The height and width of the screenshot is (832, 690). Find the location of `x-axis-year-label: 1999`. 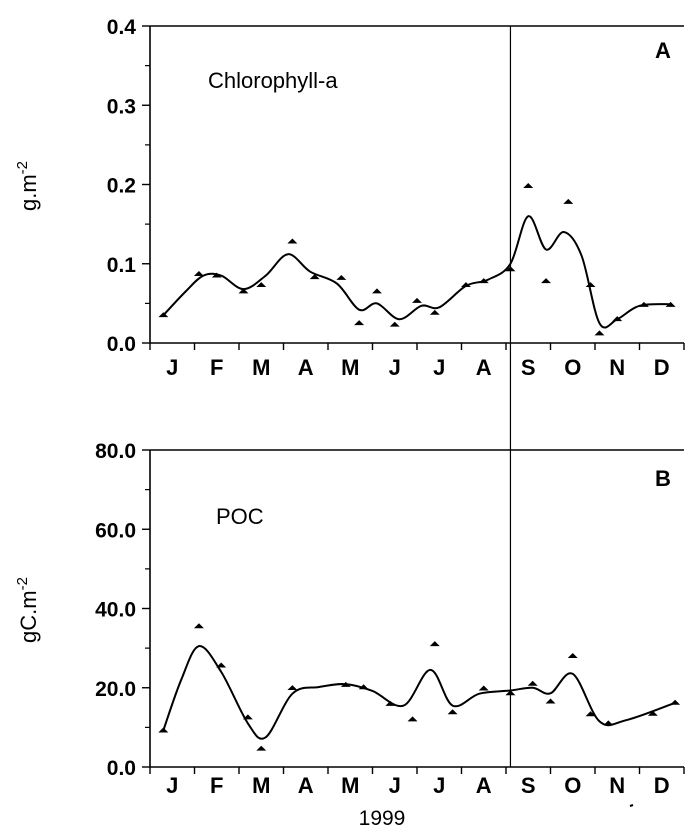

x-axis-year-label: 1999 is located at coordinates (382, 818).